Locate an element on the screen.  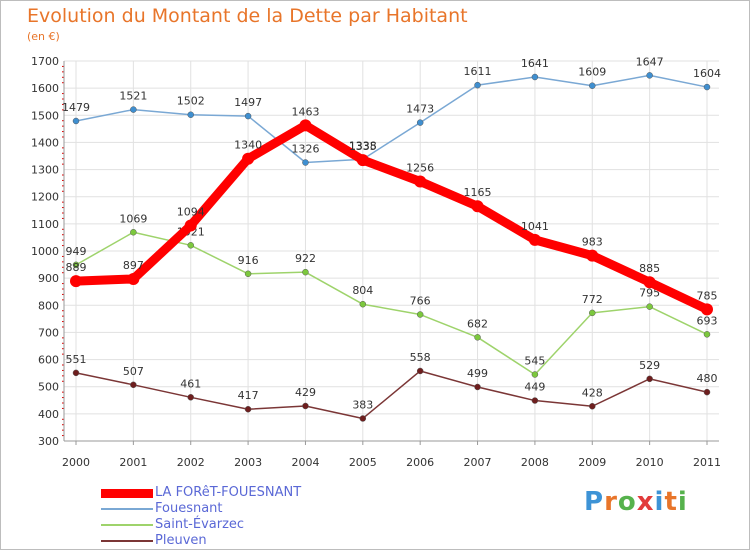
data-label: 1647 is located at coordinates (650, 61).